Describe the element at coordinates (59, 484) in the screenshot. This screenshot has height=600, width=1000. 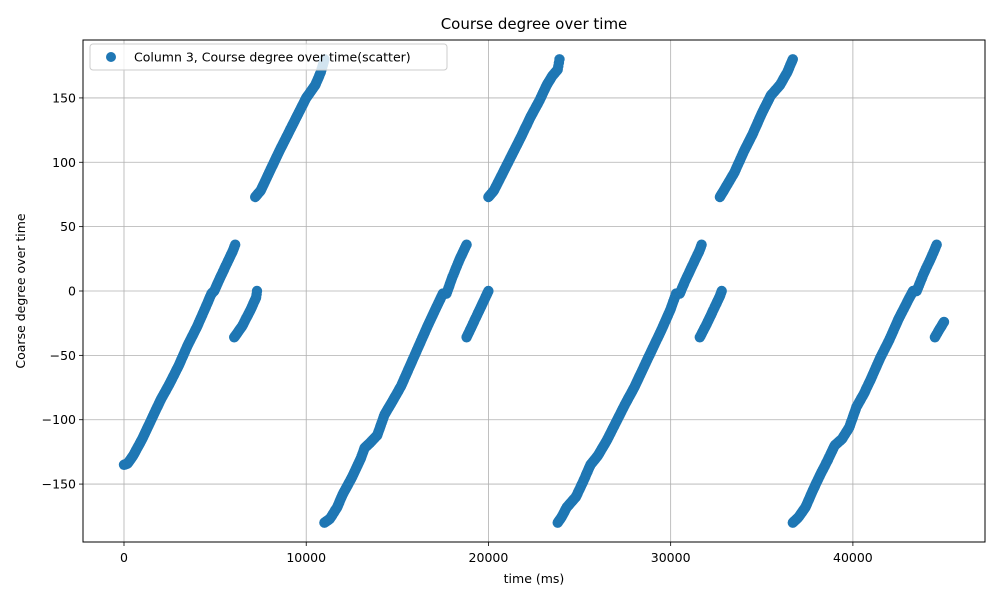
I see `y-tick-label: −150` at that location.